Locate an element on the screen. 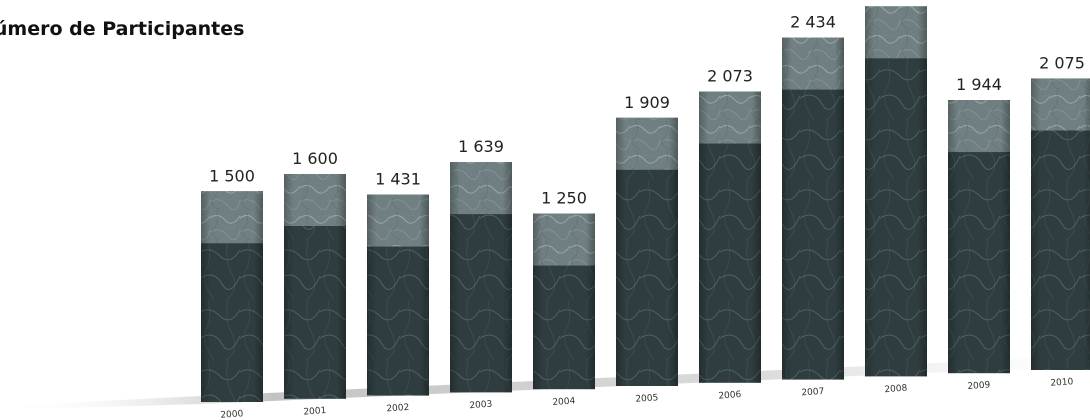 This screenshot has width=1090, height=420. x-tick-label: 2006 is located at coordinates (730, 396).